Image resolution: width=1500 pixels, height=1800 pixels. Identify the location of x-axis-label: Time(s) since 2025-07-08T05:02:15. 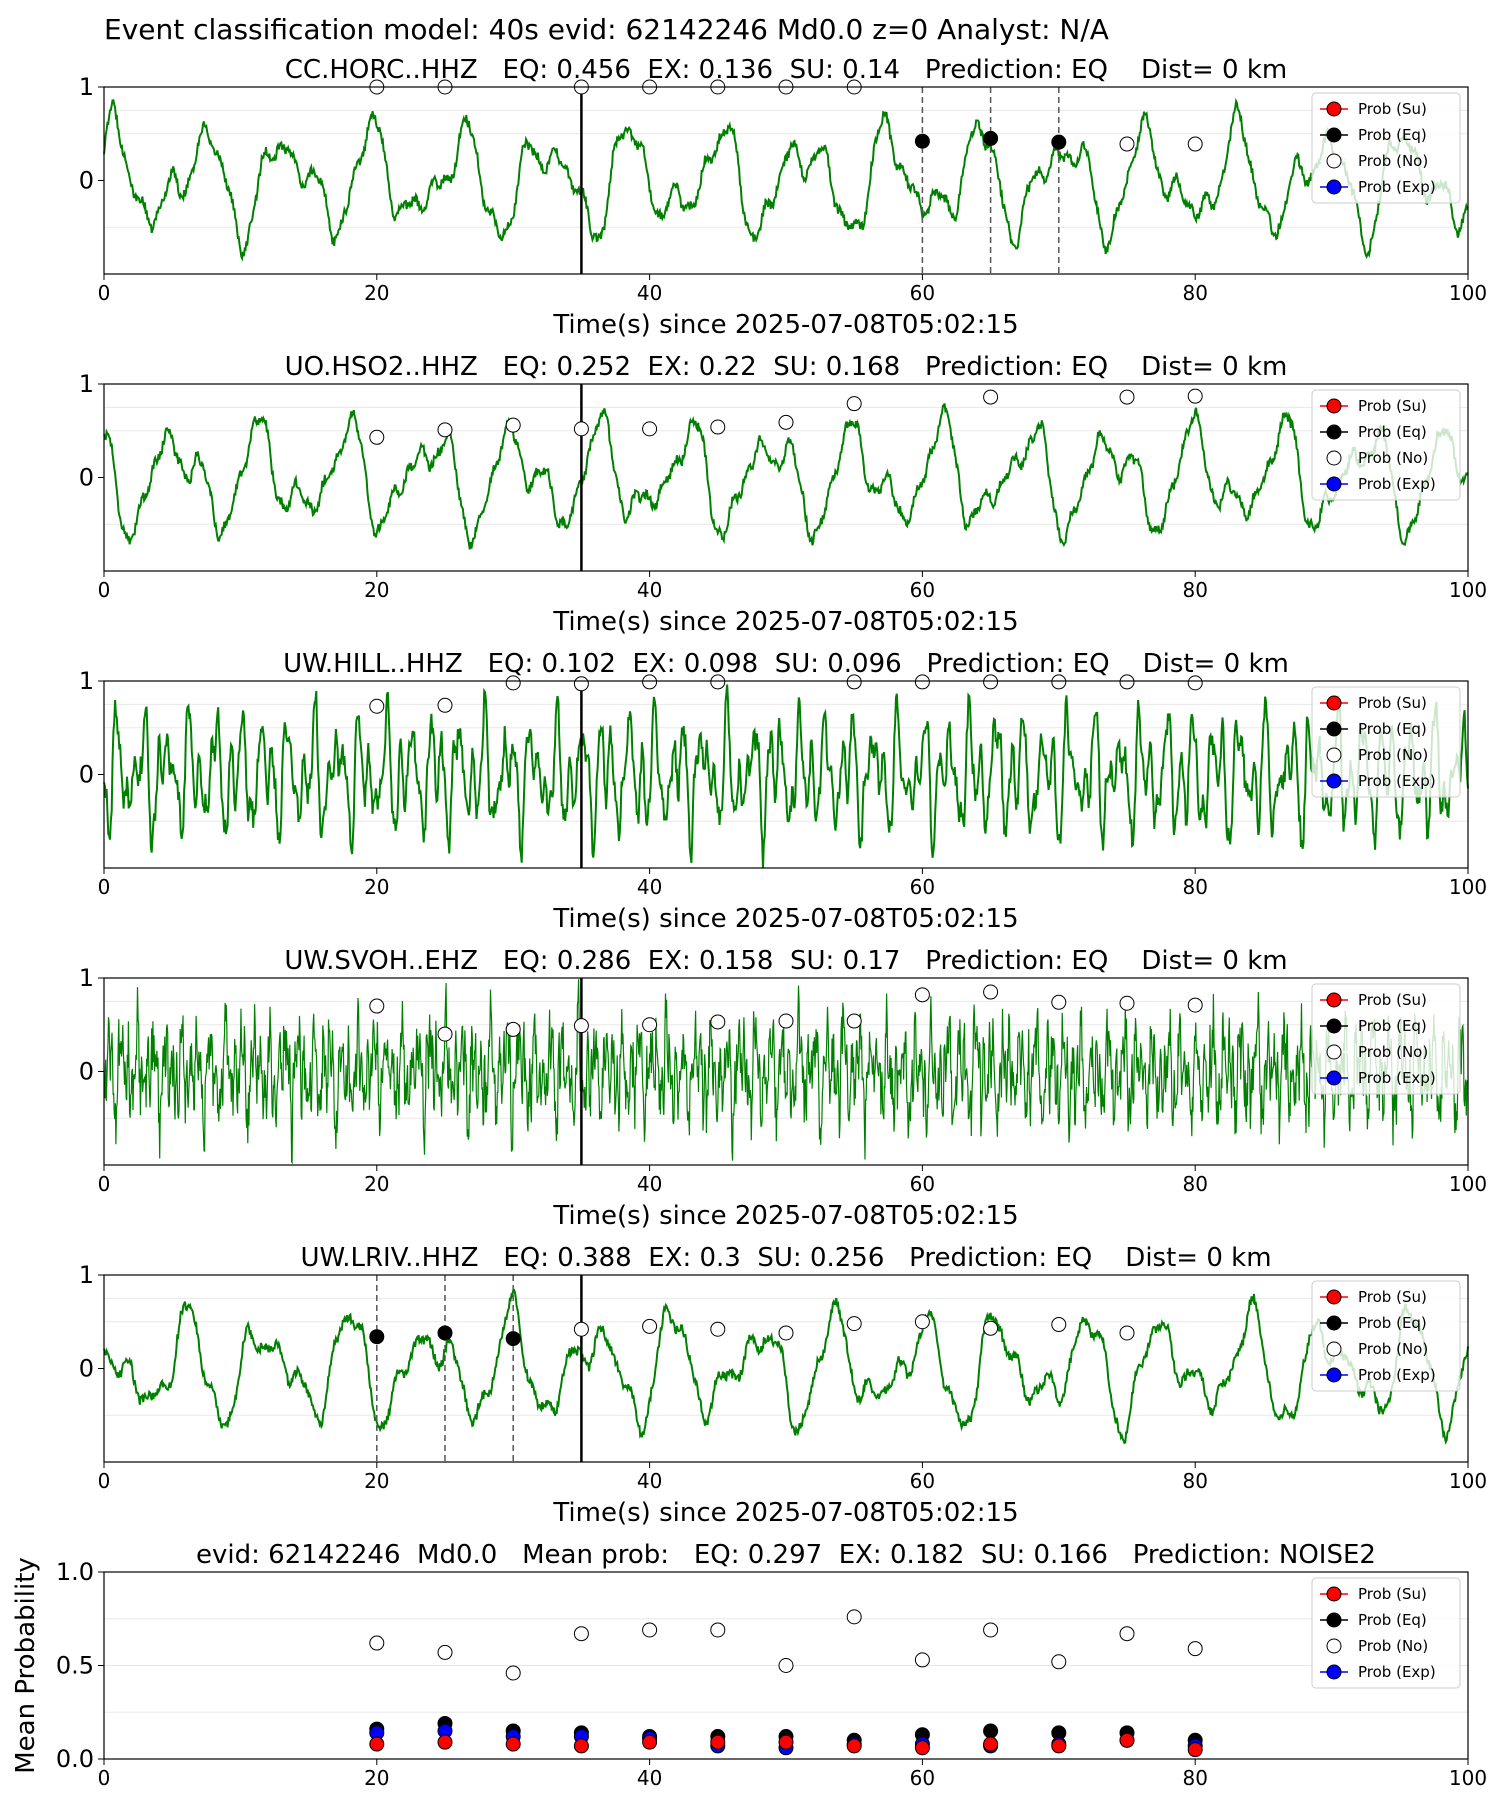
(785, 1513).